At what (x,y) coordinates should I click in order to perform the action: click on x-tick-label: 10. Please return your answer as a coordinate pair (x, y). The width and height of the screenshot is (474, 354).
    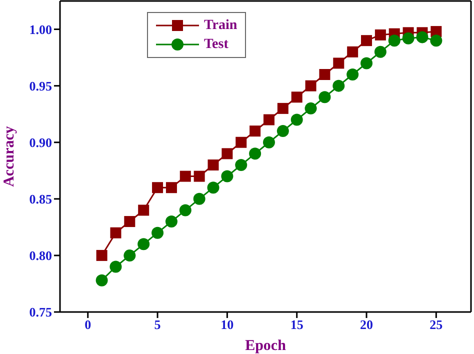
    Looking at the image, I should click on (227, 324).